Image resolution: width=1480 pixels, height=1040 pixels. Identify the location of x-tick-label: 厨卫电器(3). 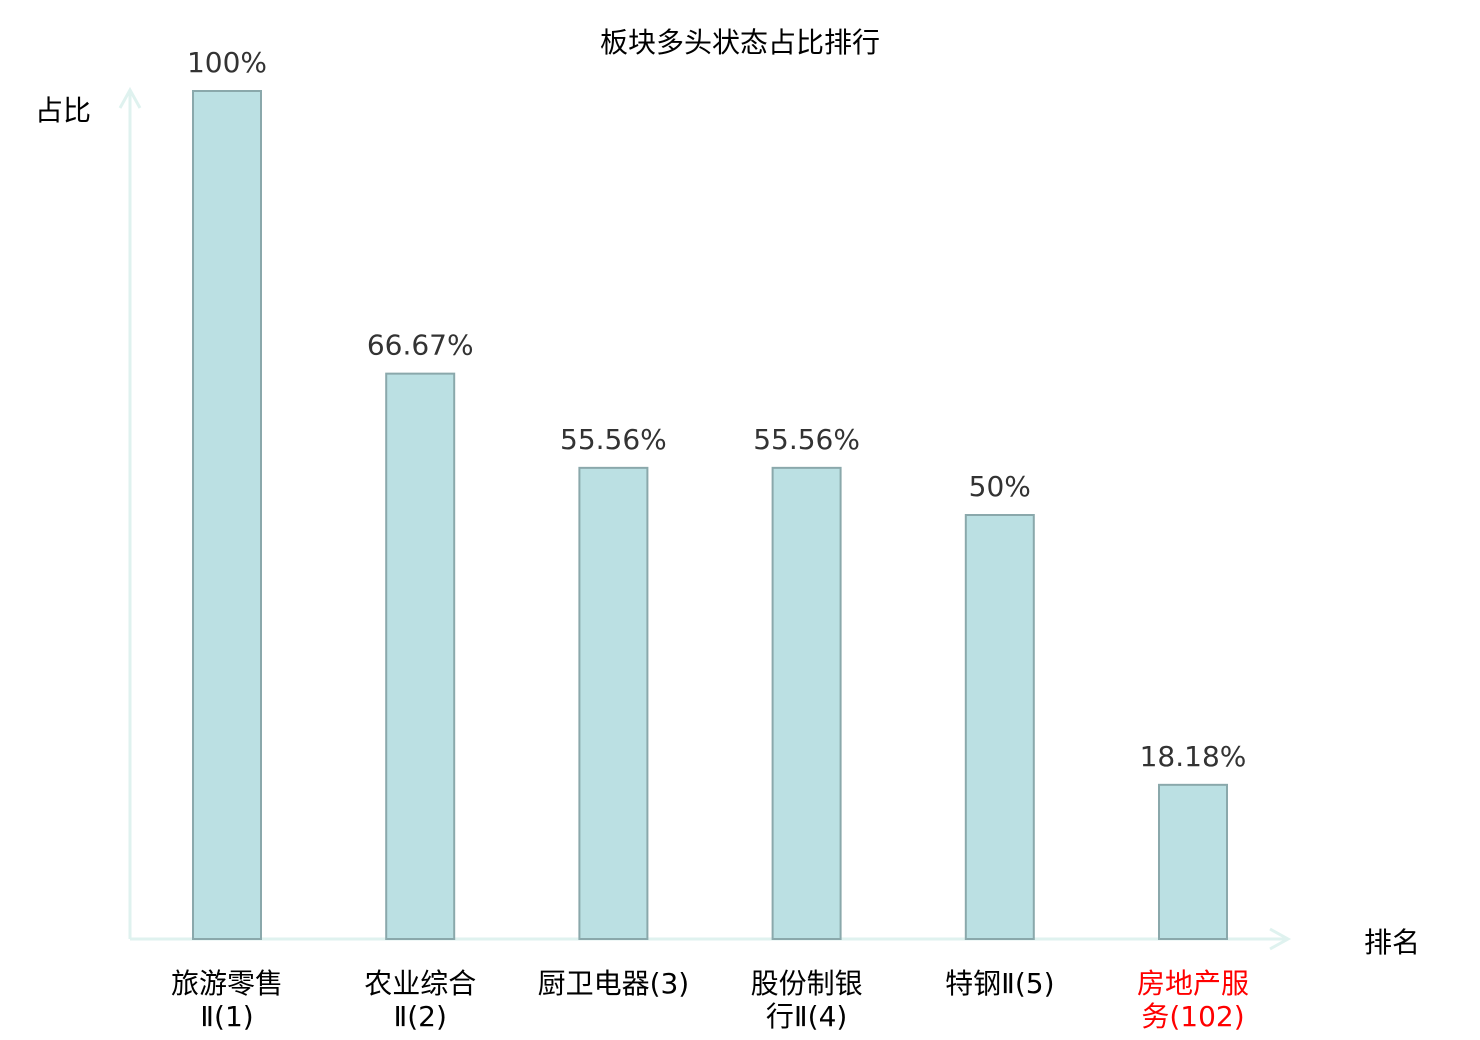
(614, 983).